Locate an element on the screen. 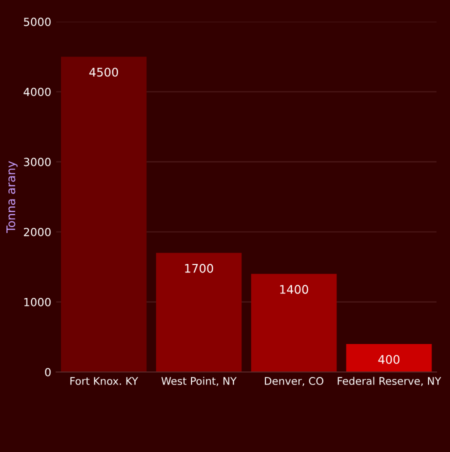  data-label: 400 is located at coordinates (389, 359).